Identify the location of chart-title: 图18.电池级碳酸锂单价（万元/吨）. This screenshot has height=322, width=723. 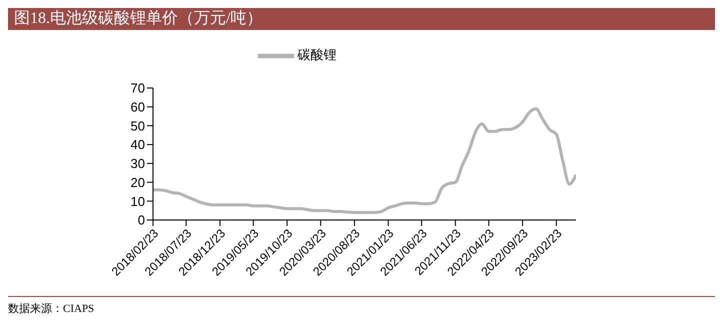
(361, 19).